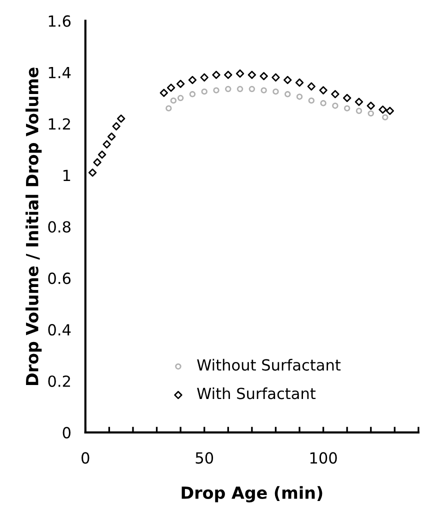  I want to click on y-tick-label: 0.6, so click(59, 278).